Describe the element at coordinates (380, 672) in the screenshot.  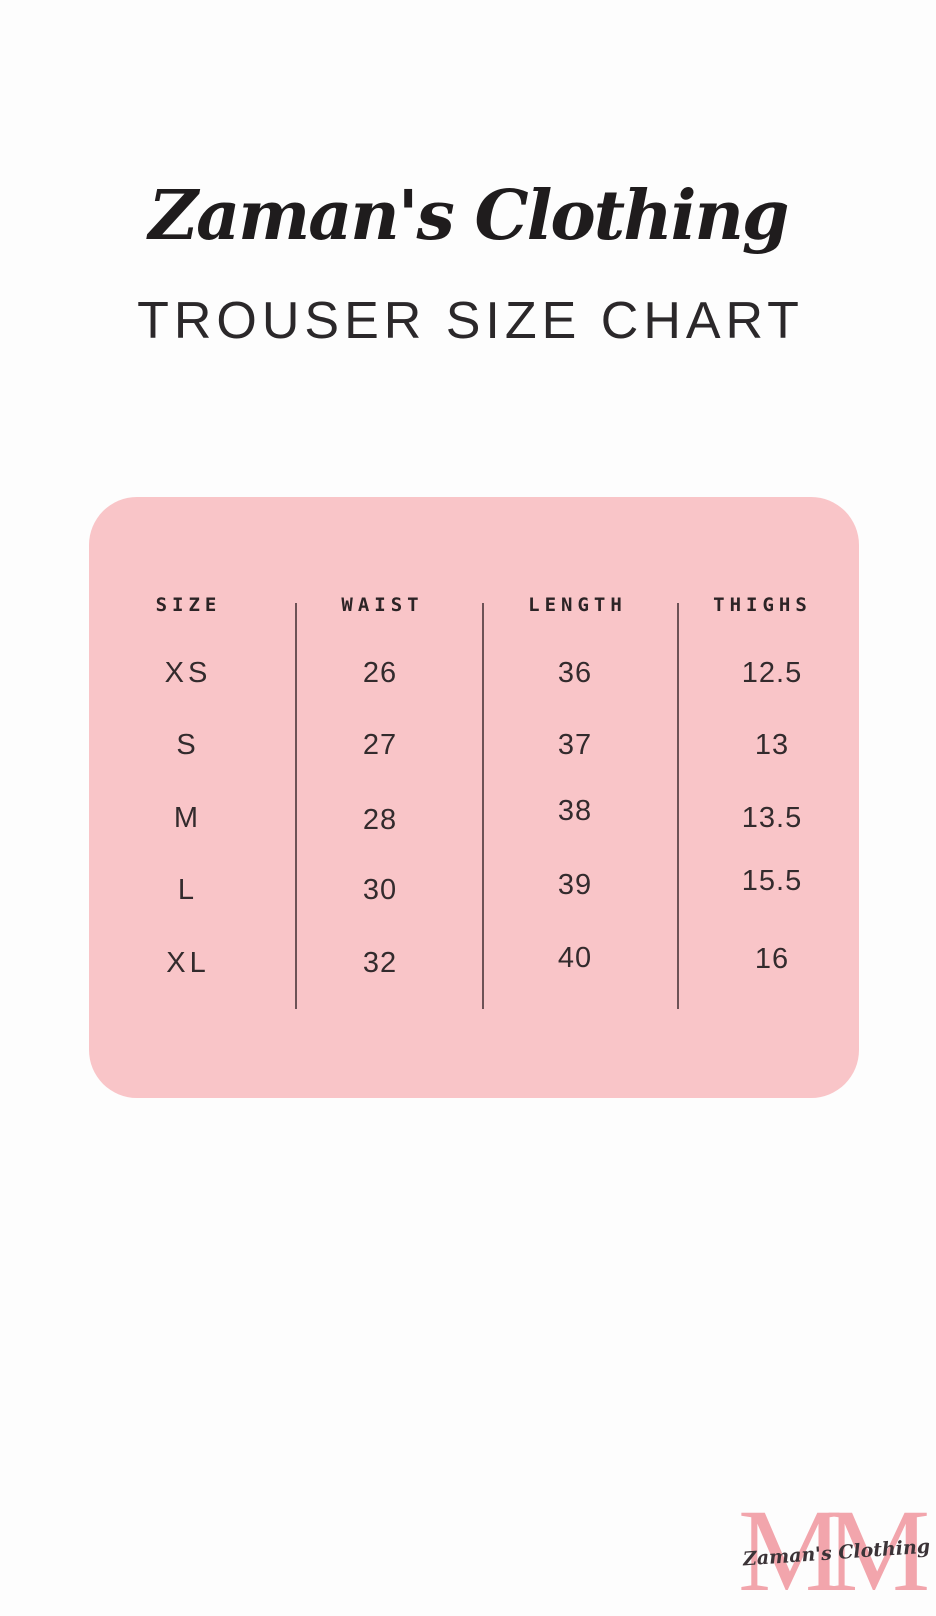
I see `cell-xs-waist: 26` at that location.